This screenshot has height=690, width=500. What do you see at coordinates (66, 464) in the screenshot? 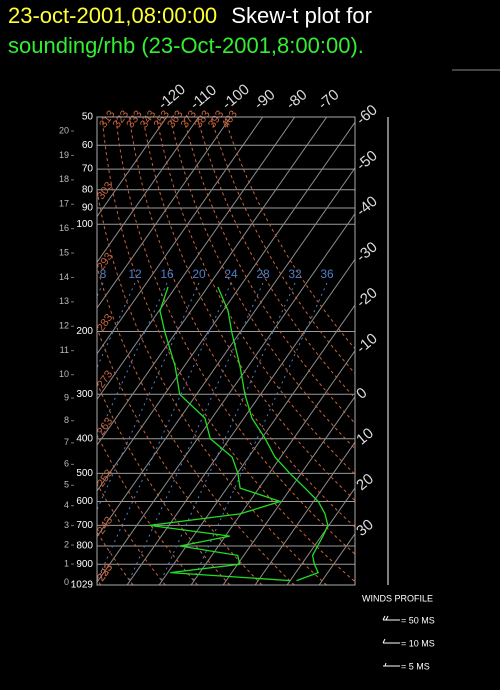
I see `height-tick-label: 6` at bounding box center [66, 464].